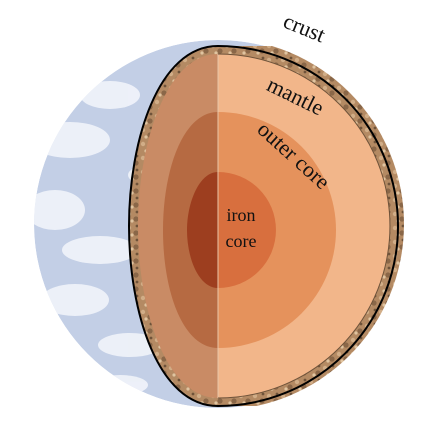  Describe the element at coordinates (304, 27) in the screenshot. I see `crust-label: crust` at that location.